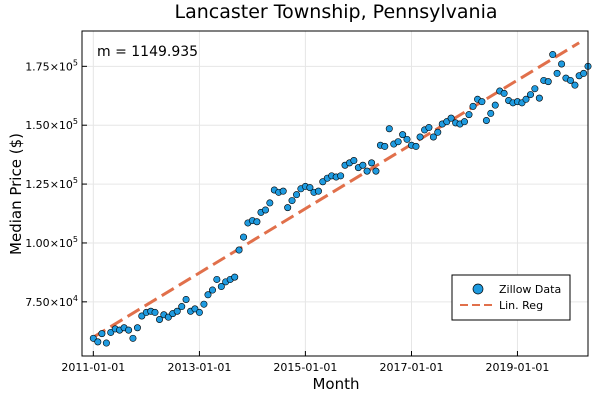 This screenshot has height=400, width=600. I want to click on y-tick-label: 1.75×10⁵, so click(51, 65).